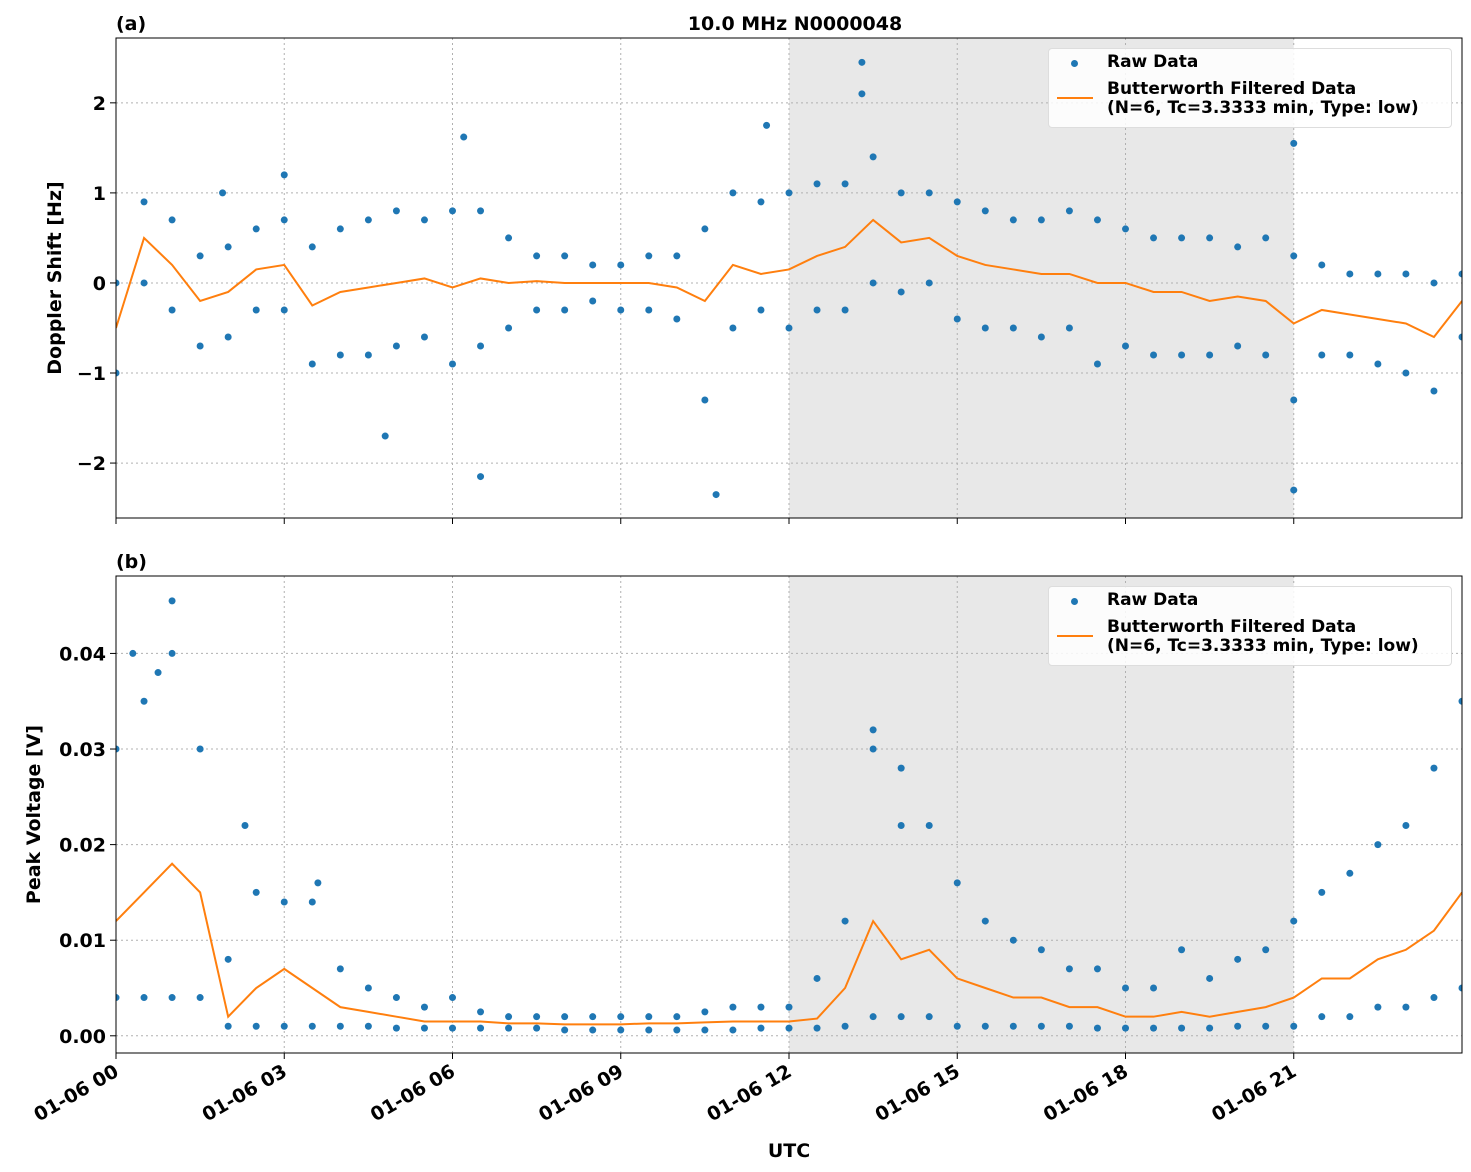 The width and height of the screenshot is (1471, 1172). What do you see at coordinates (749, 1093) in the screenshot?
I see `x-tick-label: 01-06 12` at bounding box center [749, 1093].